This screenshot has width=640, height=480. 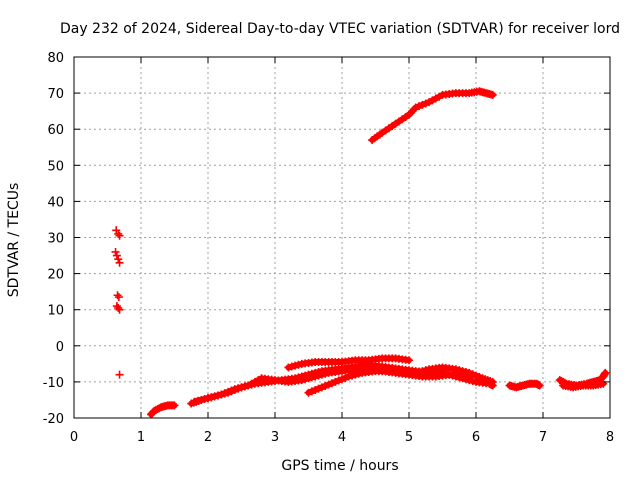 I want to click on x-tick-label: 1, so click(x=141, y=437).